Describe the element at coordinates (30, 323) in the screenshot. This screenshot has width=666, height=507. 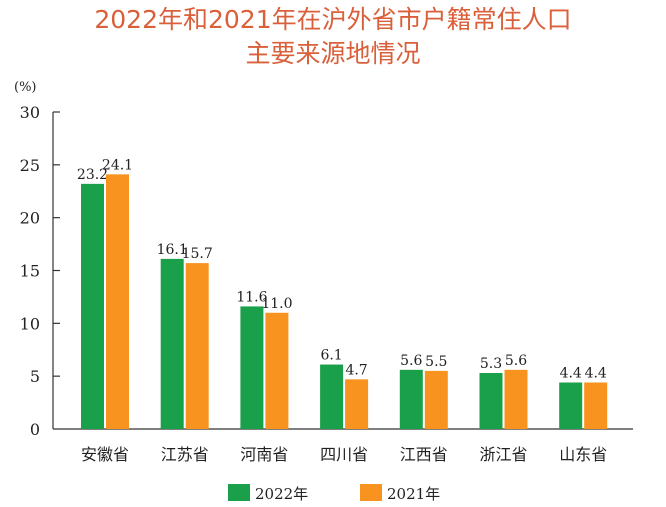
I see `y-tick-label: 10` at that location.